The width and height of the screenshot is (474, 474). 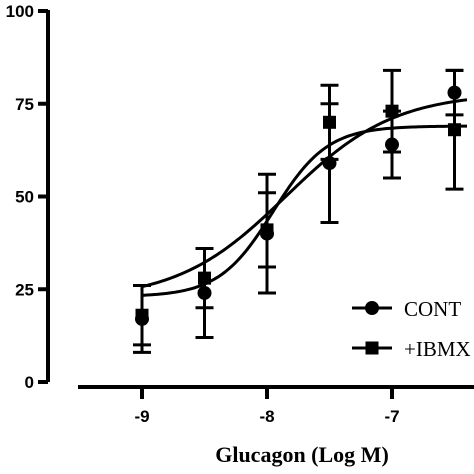 What do you see at coordinates (437, 349) in the screenshot?
I see `legend-label: +IBMX` at bounding box center [437, 349].